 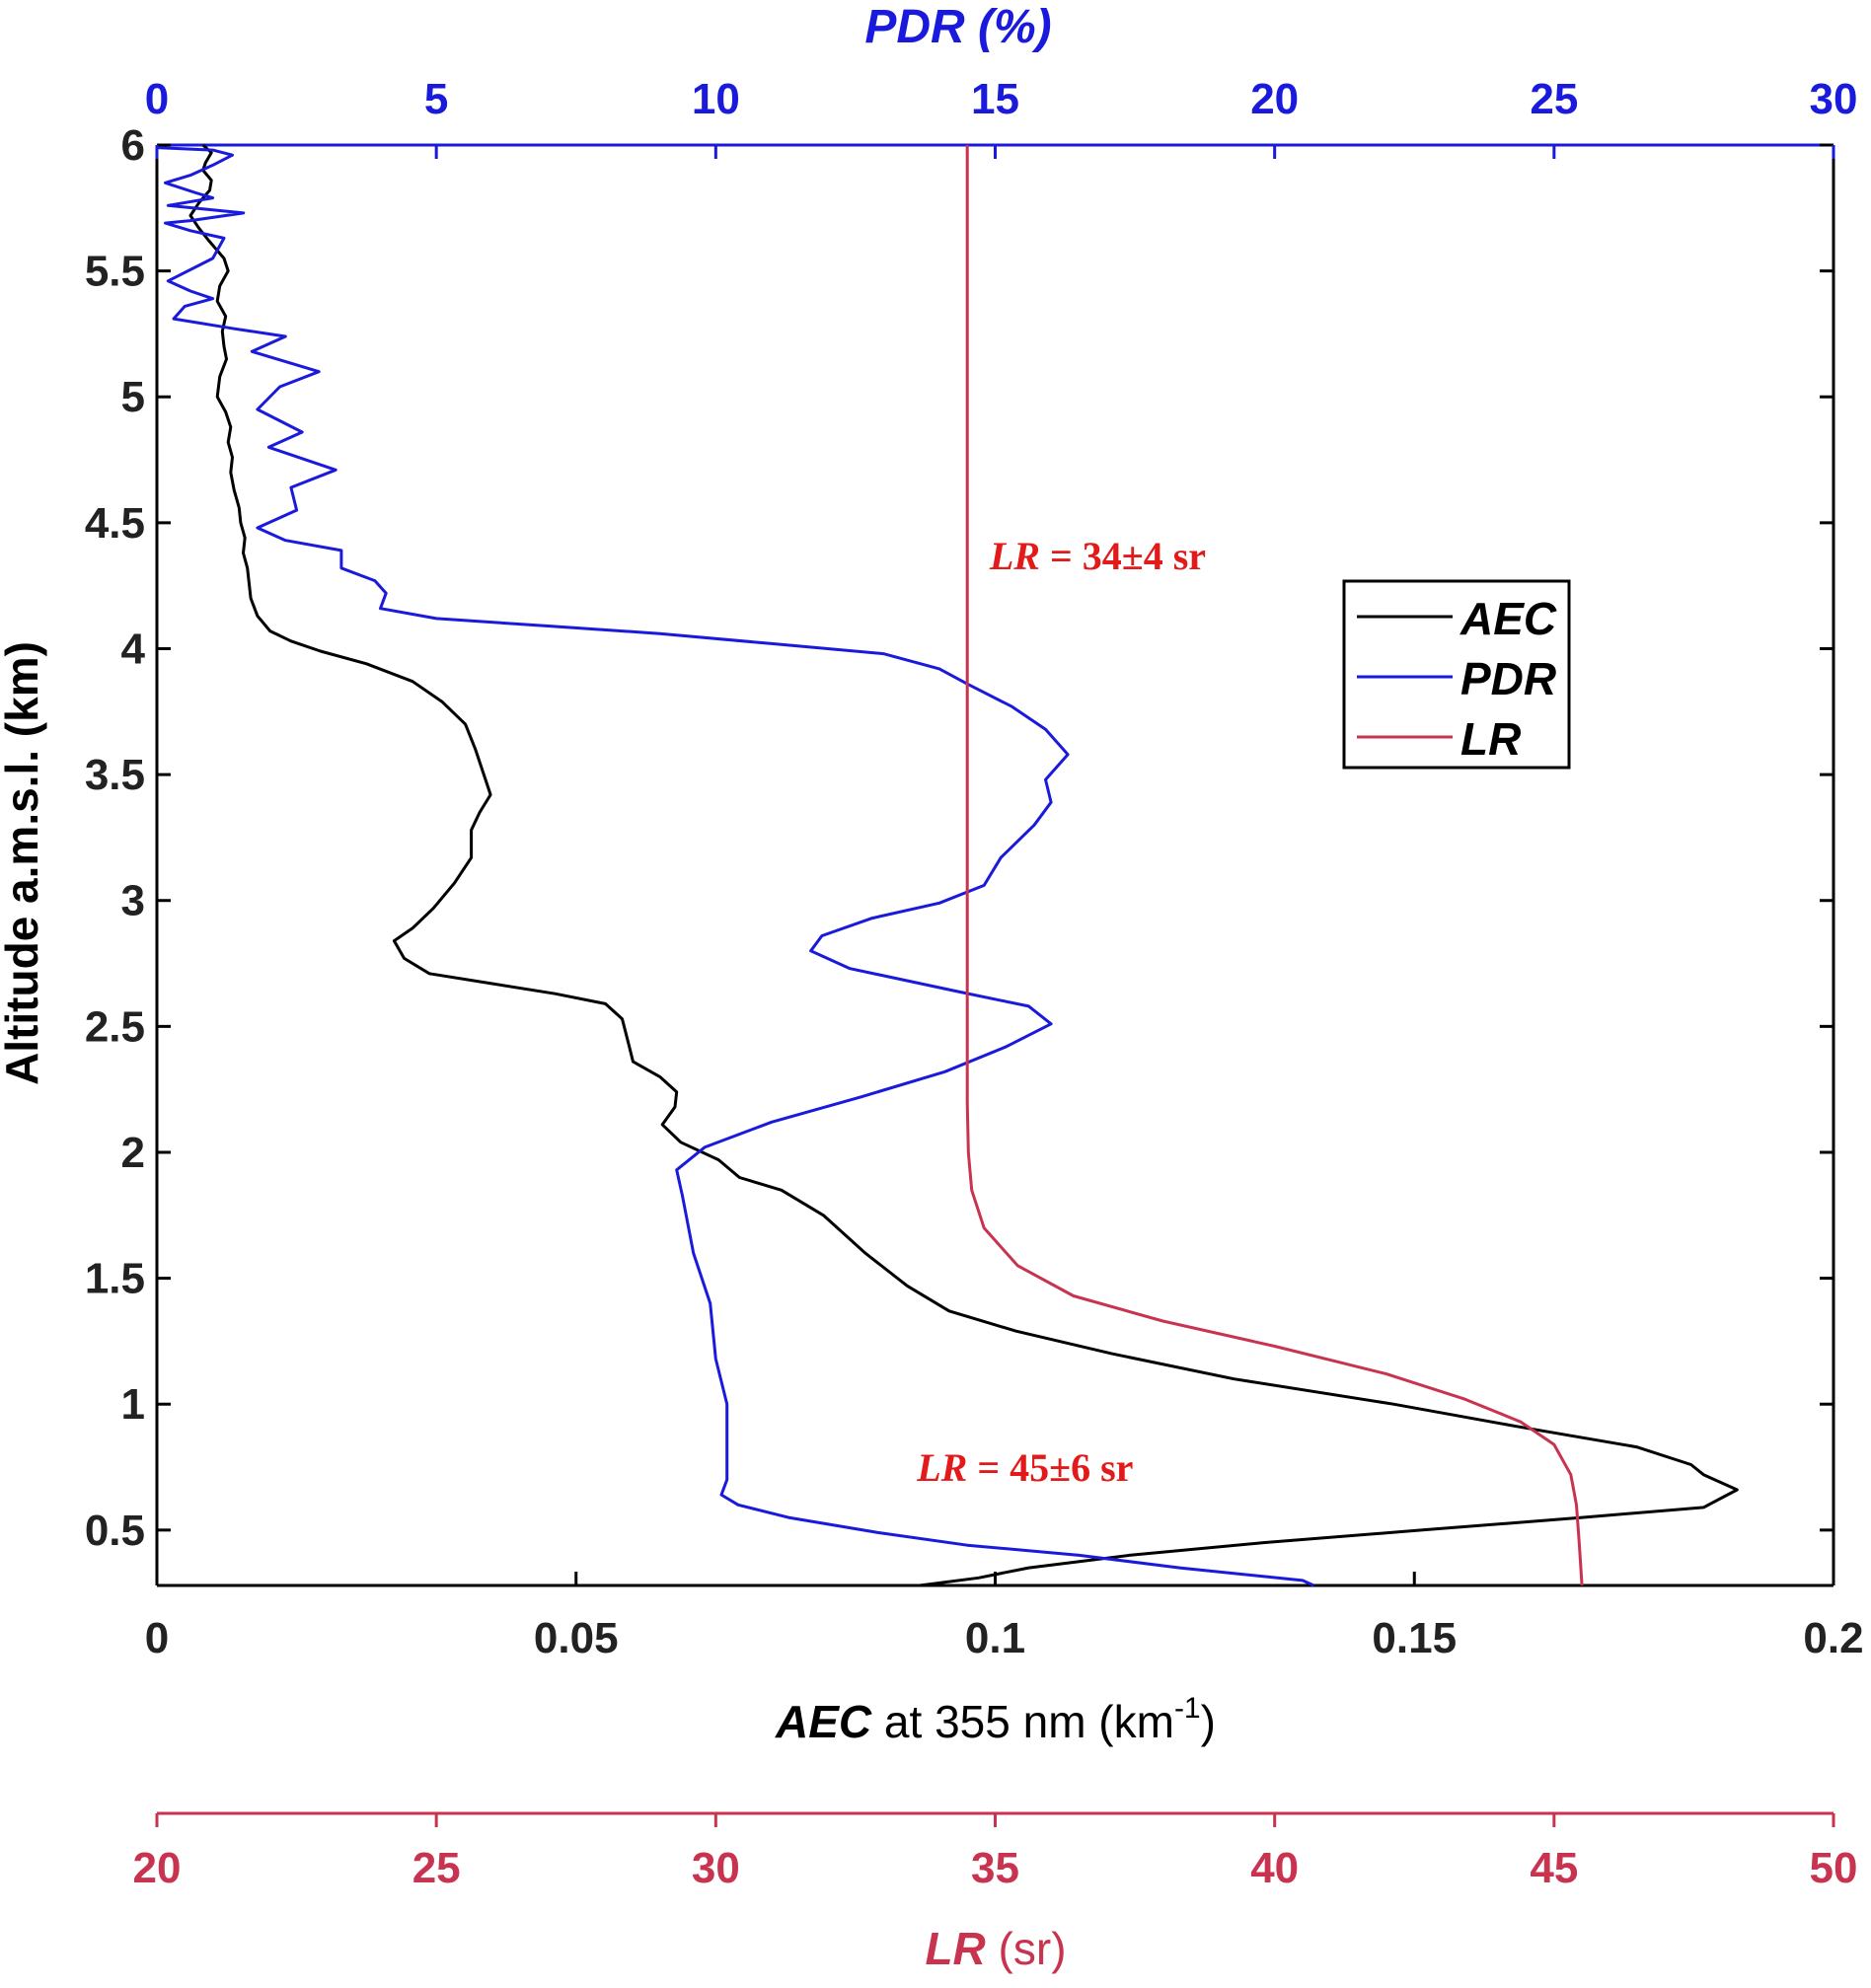 I want to click on x-lr-tick-label: 35, so click(x=995, y=1868).